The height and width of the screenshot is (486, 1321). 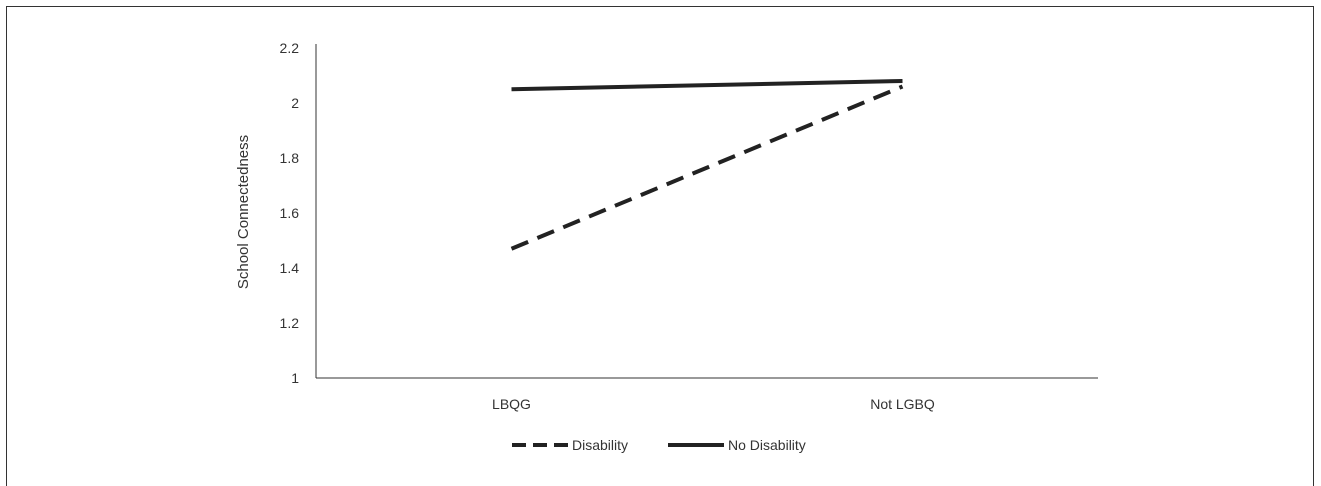 What do you see at coordinates (659, 445) in the screenshot?
I see `legend: Disability No Disability` at bounding box center [659, 445].